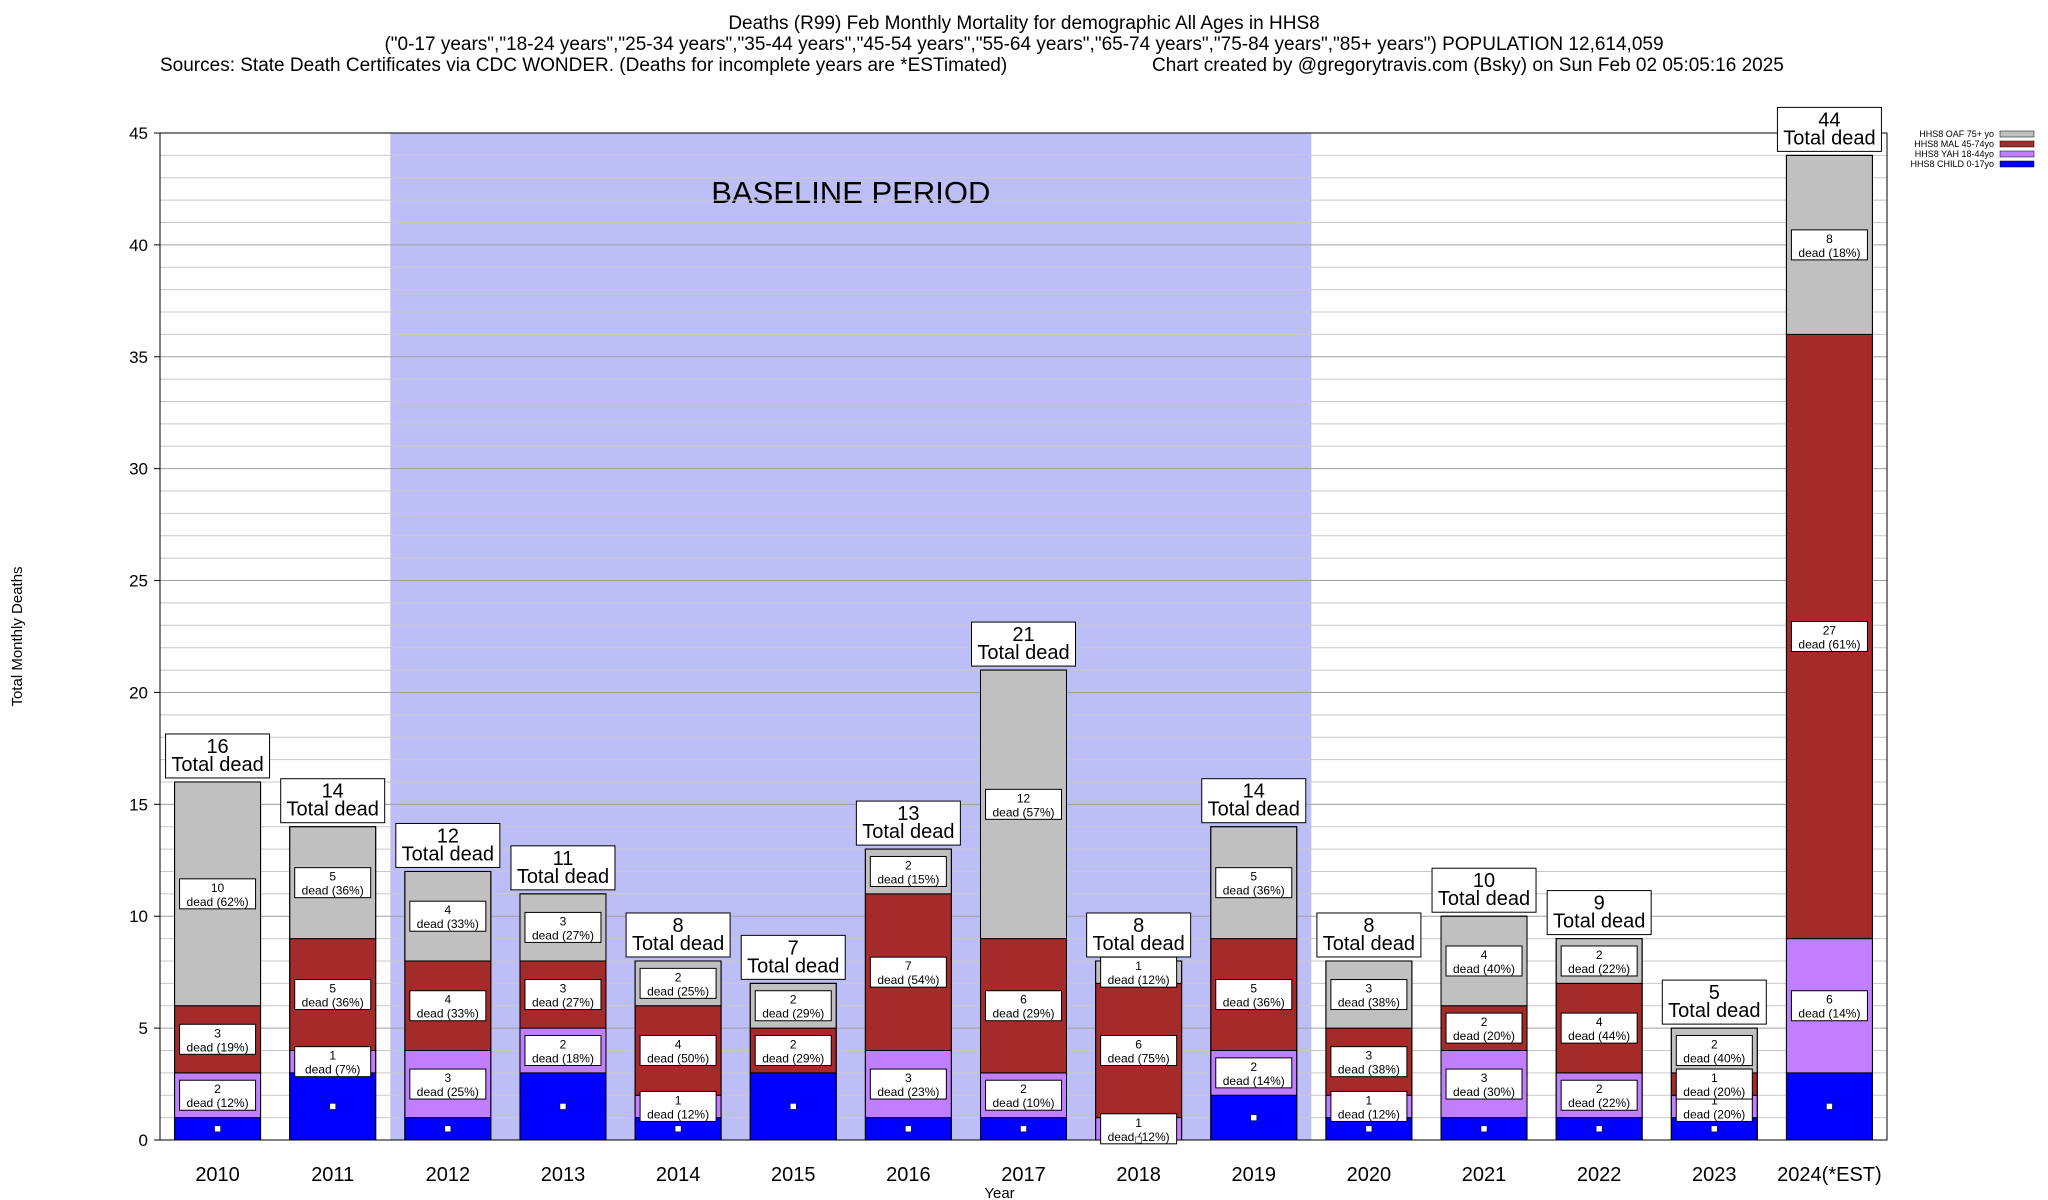  Describe the element at coordinates (217, 747) in the screenshot. I see `total-label-count: 16` at that location.